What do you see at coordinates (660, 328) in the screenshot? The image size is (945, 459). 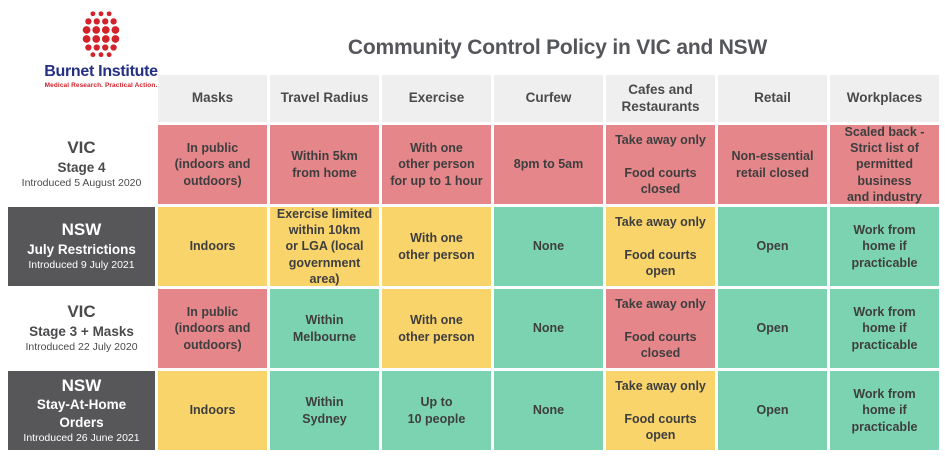 I see `cell-vic-stage3-cafes: Take away only Food courts closed` at bounding box center [660, 328].